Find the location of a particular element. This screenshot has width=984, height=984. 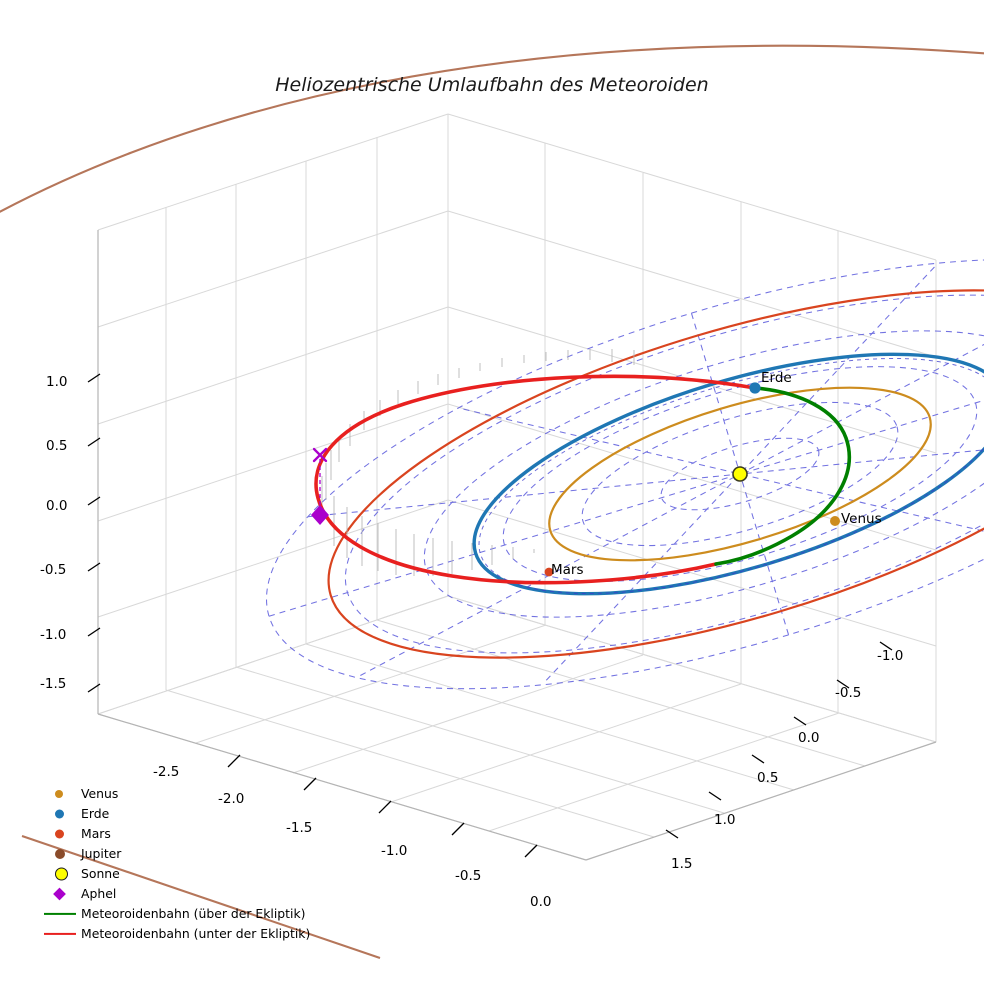

legend-item-jupiter: Jupiter is located at coordinates (192, 854).